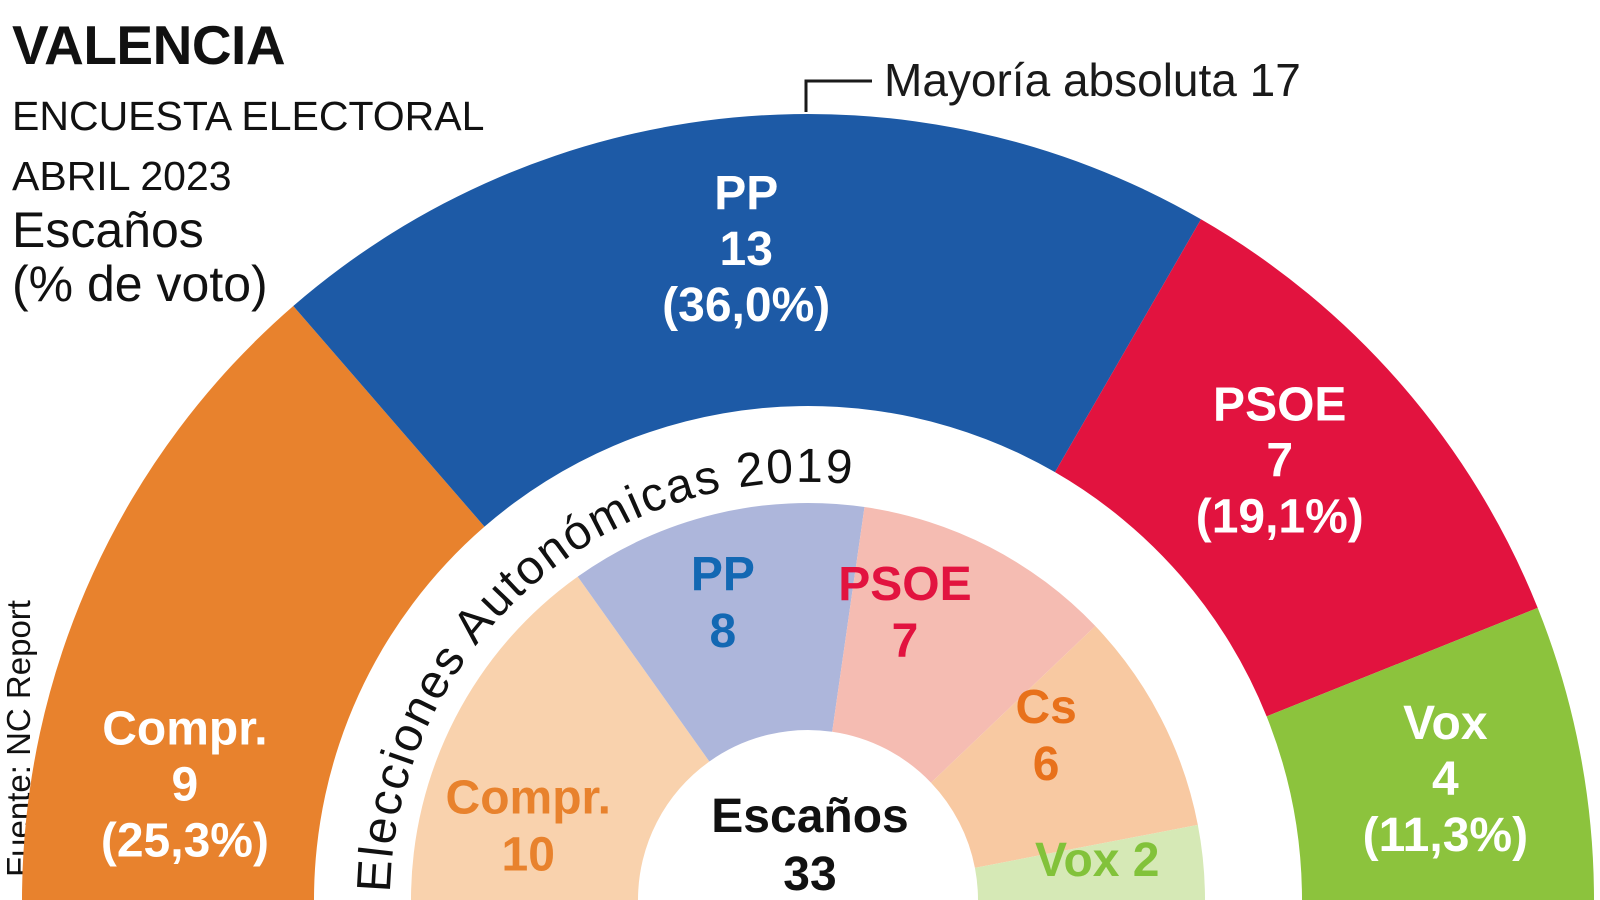 Image resolution: width=1600 pixels, height=900 pixels. What do you see at coordinates (185, 785) in the screenshot?
I see `outer-label-compr-seats: 9` at bounding box center [185, 785].